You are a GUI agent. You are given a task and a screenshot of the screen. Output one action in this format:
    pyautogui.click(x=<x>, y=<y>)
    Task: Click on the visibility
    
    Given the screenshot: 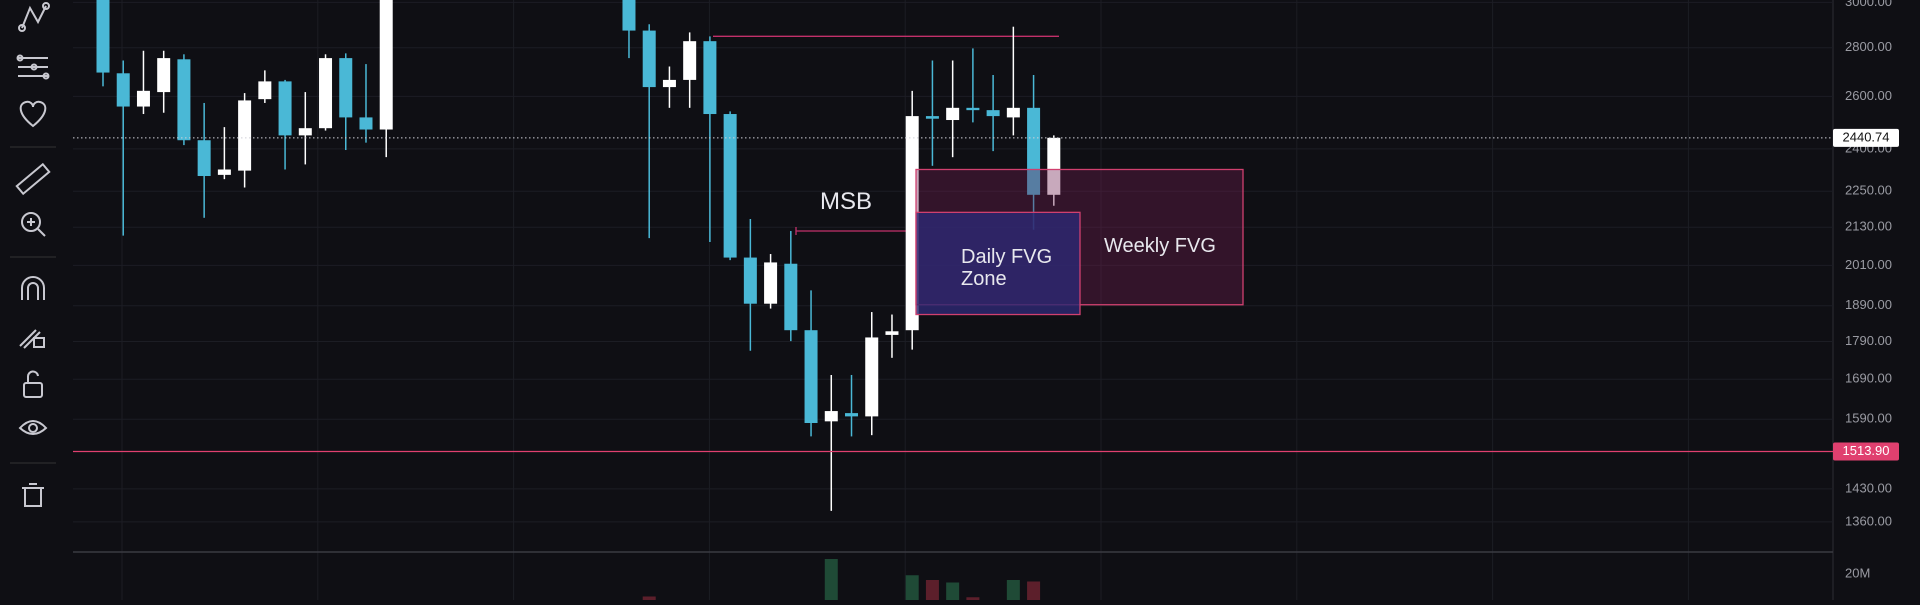 What is the action you would take?
    pyautogui.click(x=33, y=427)
    